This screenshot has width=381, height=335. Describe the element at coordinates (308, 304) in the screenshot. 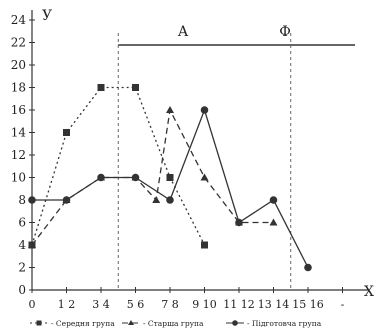

I see `x-tick-label: 15 16` at that location.